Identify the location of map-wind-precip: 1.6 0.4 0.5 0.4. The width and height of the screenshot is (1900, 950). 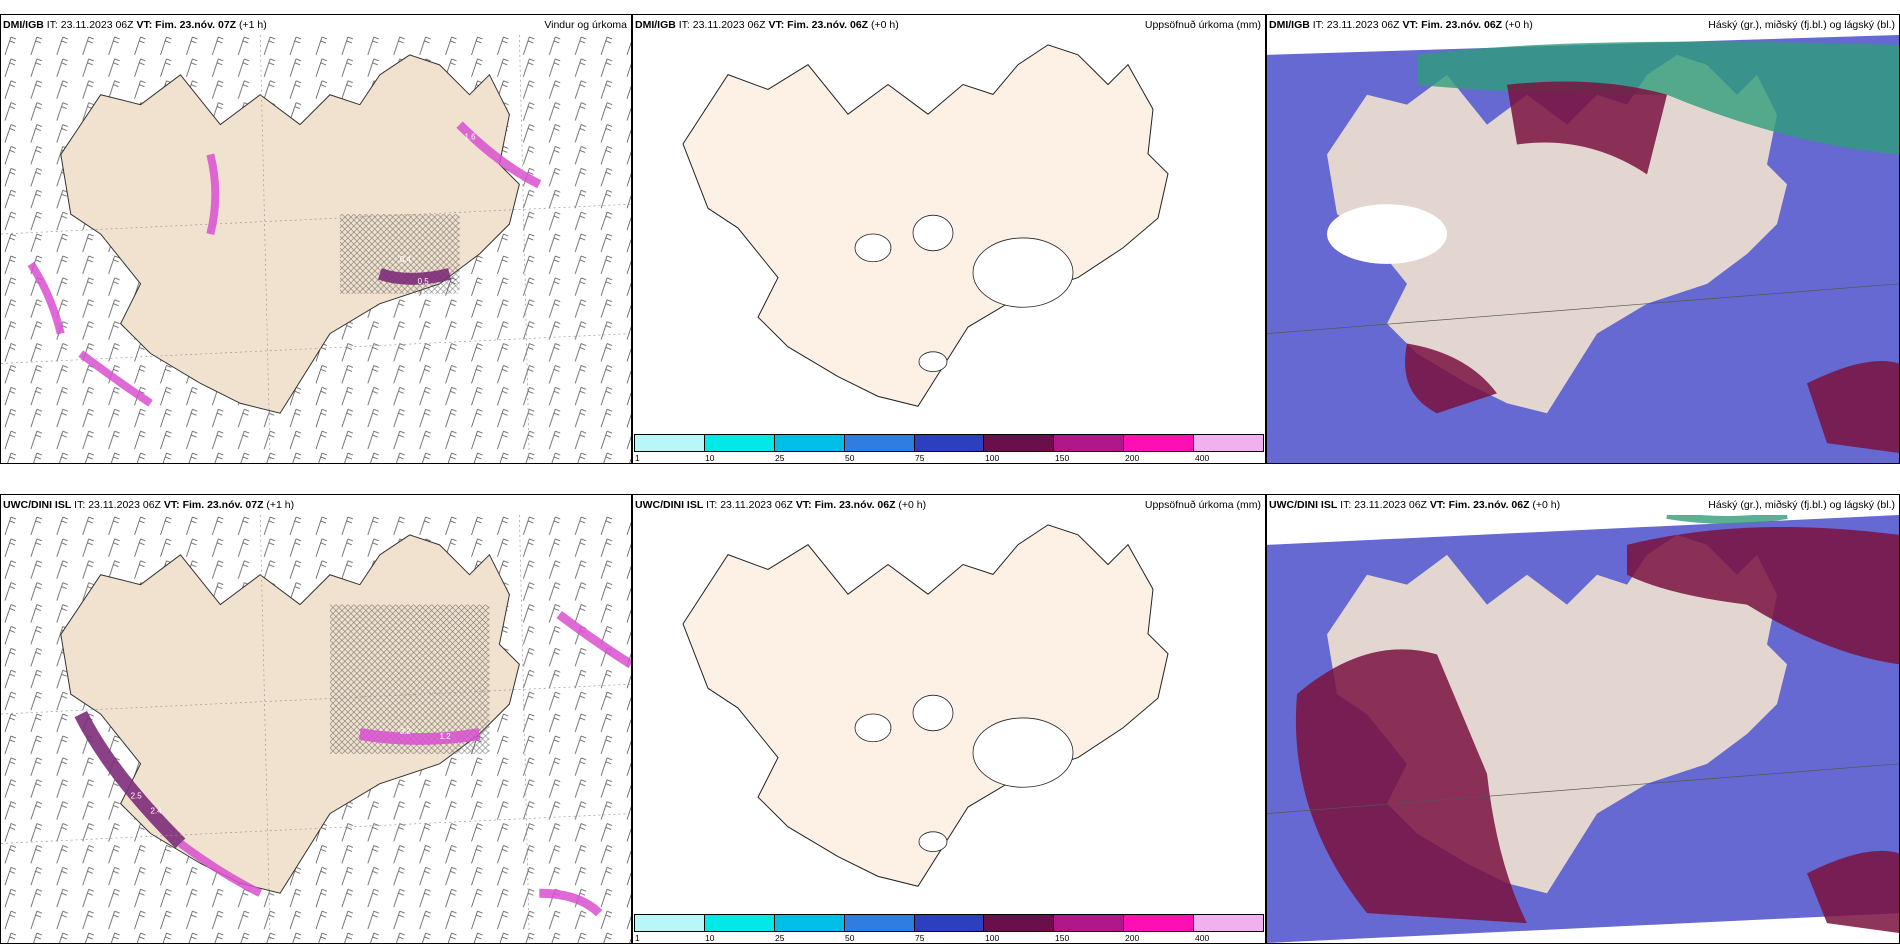
(316, 249).